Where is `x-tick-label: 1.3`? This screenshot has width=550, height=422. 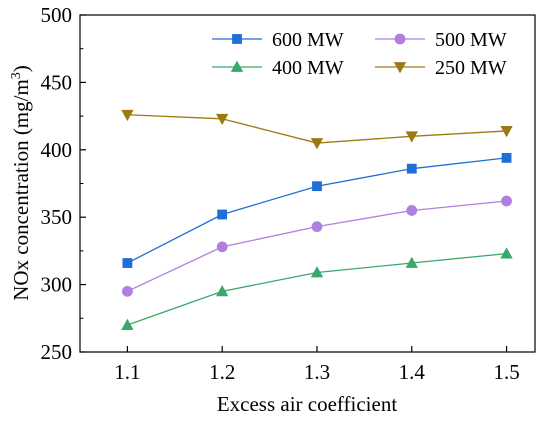
x-tick-label: 1.3 is located at coordinates (317, 372).